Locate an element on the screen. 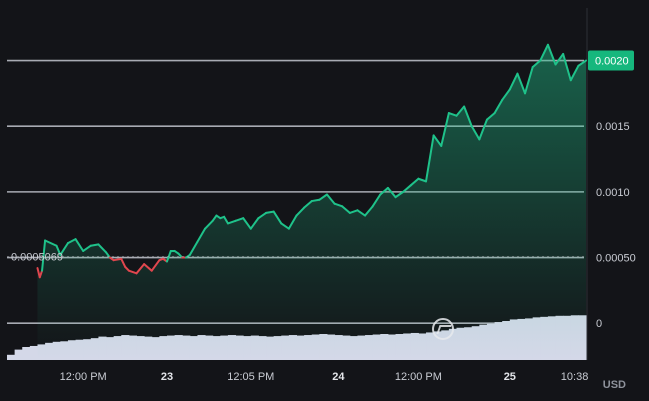 Image resolution: width=649 pixels, height=401 pixels. price-axis-label: 0.0010 is located at coordinates (613, 193).